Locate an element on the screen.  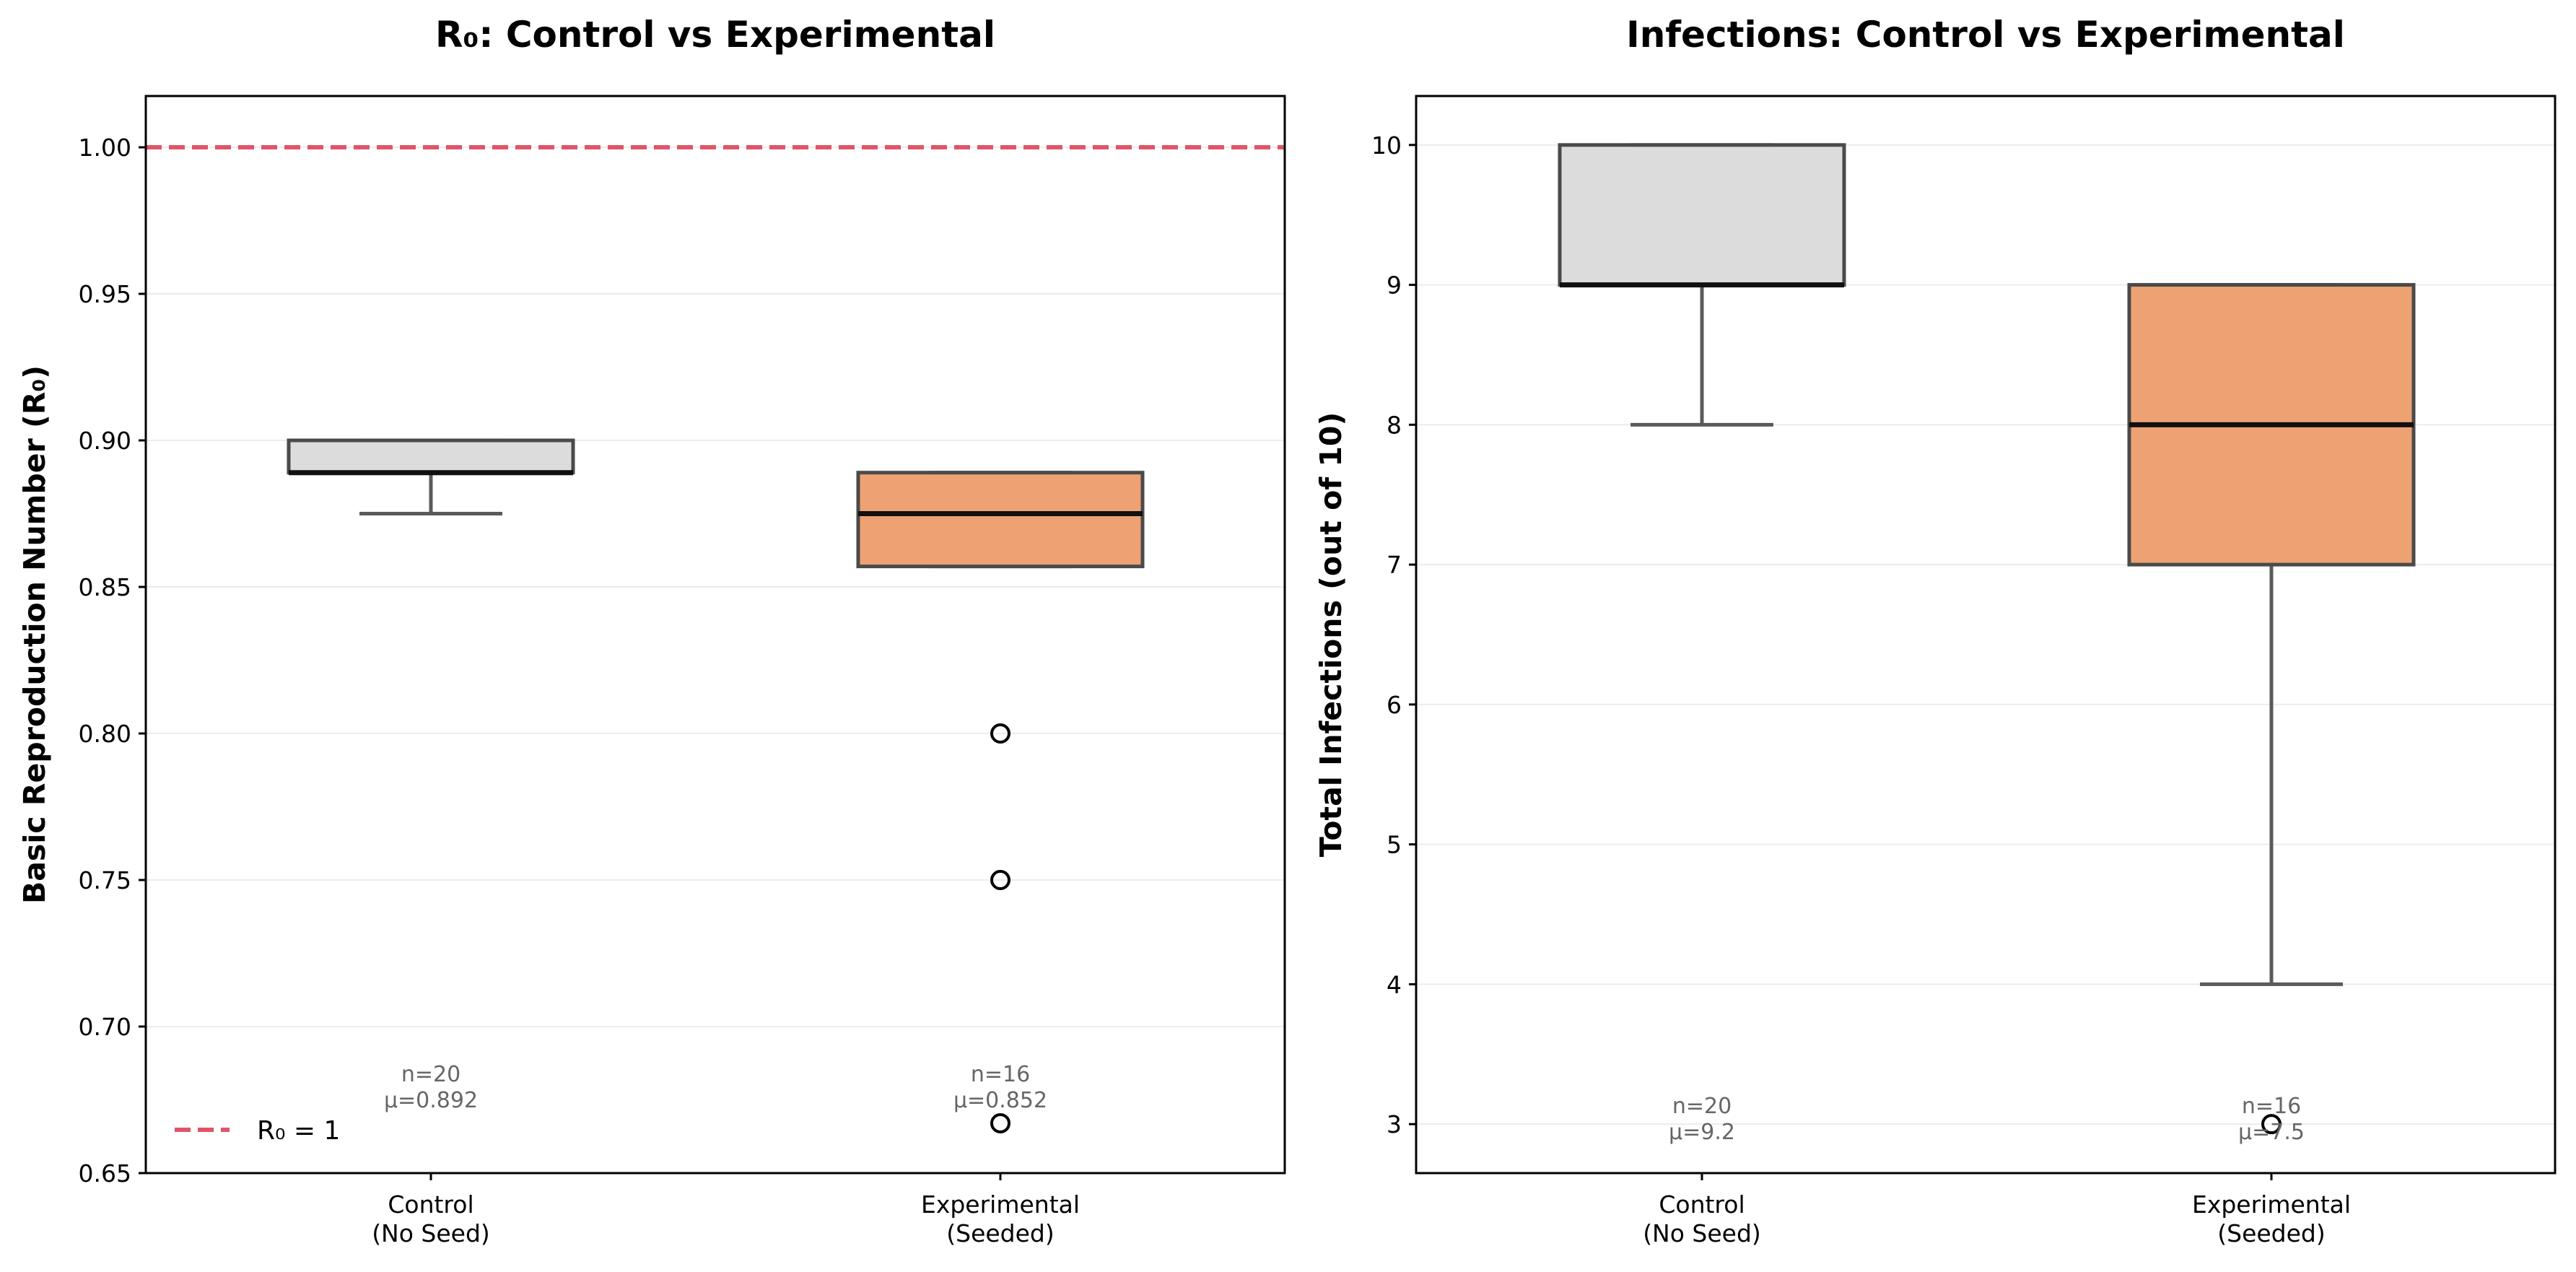
y-tick-label: 0.90 is located at coordinates (105, 441).